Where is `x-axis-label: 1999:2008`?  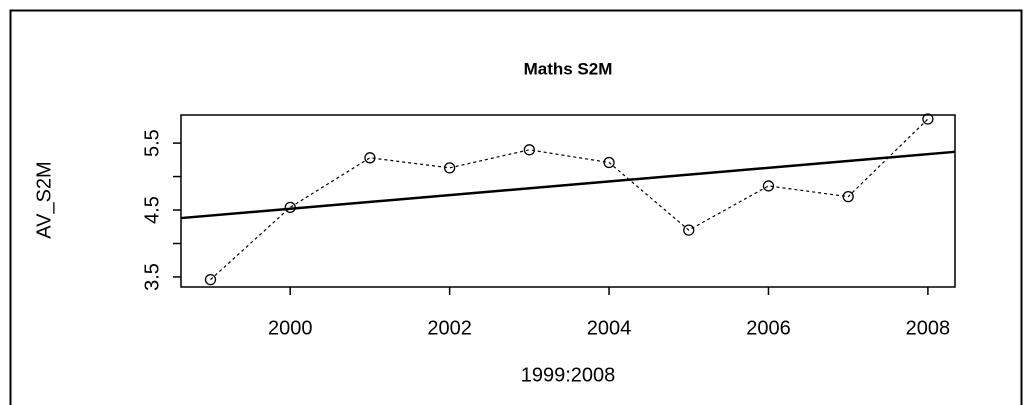 x-axis-label: 1999:2008 is located at coordinates (568, 375).